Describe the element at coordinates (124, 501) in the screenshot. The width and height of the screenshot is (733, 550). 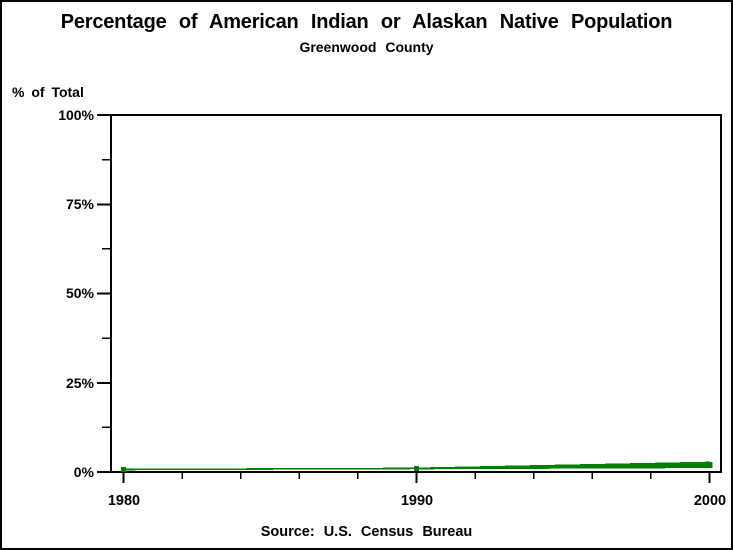
I see `x-tick-label-1980: 1980` at that location.